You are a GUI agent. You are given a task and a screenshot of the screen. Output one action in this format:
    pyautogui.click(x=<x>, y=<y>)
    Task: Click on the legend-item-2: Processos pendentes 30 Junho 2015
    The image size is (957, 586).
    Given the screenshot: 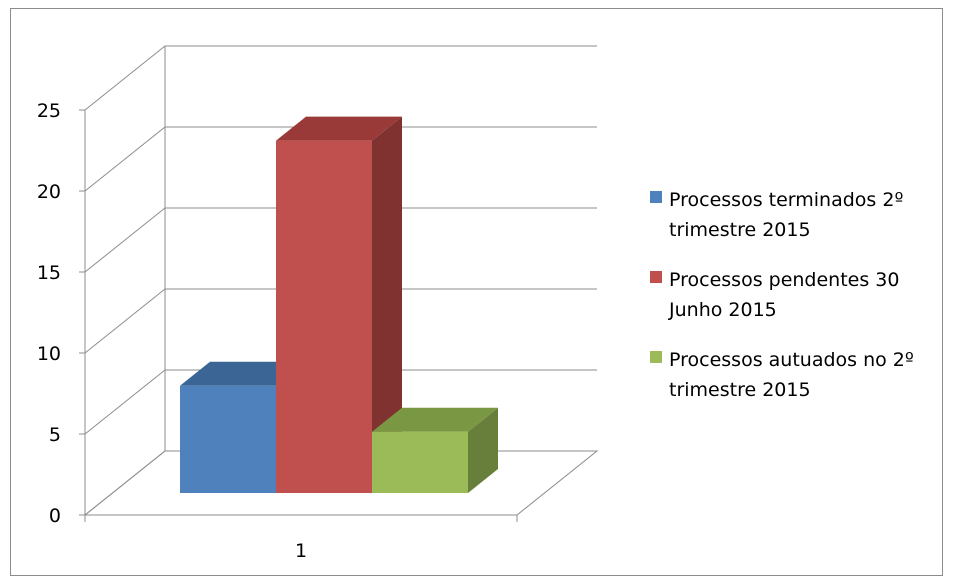 What is the action you would take?
    pyautogui.click(x=774, y=295)
    